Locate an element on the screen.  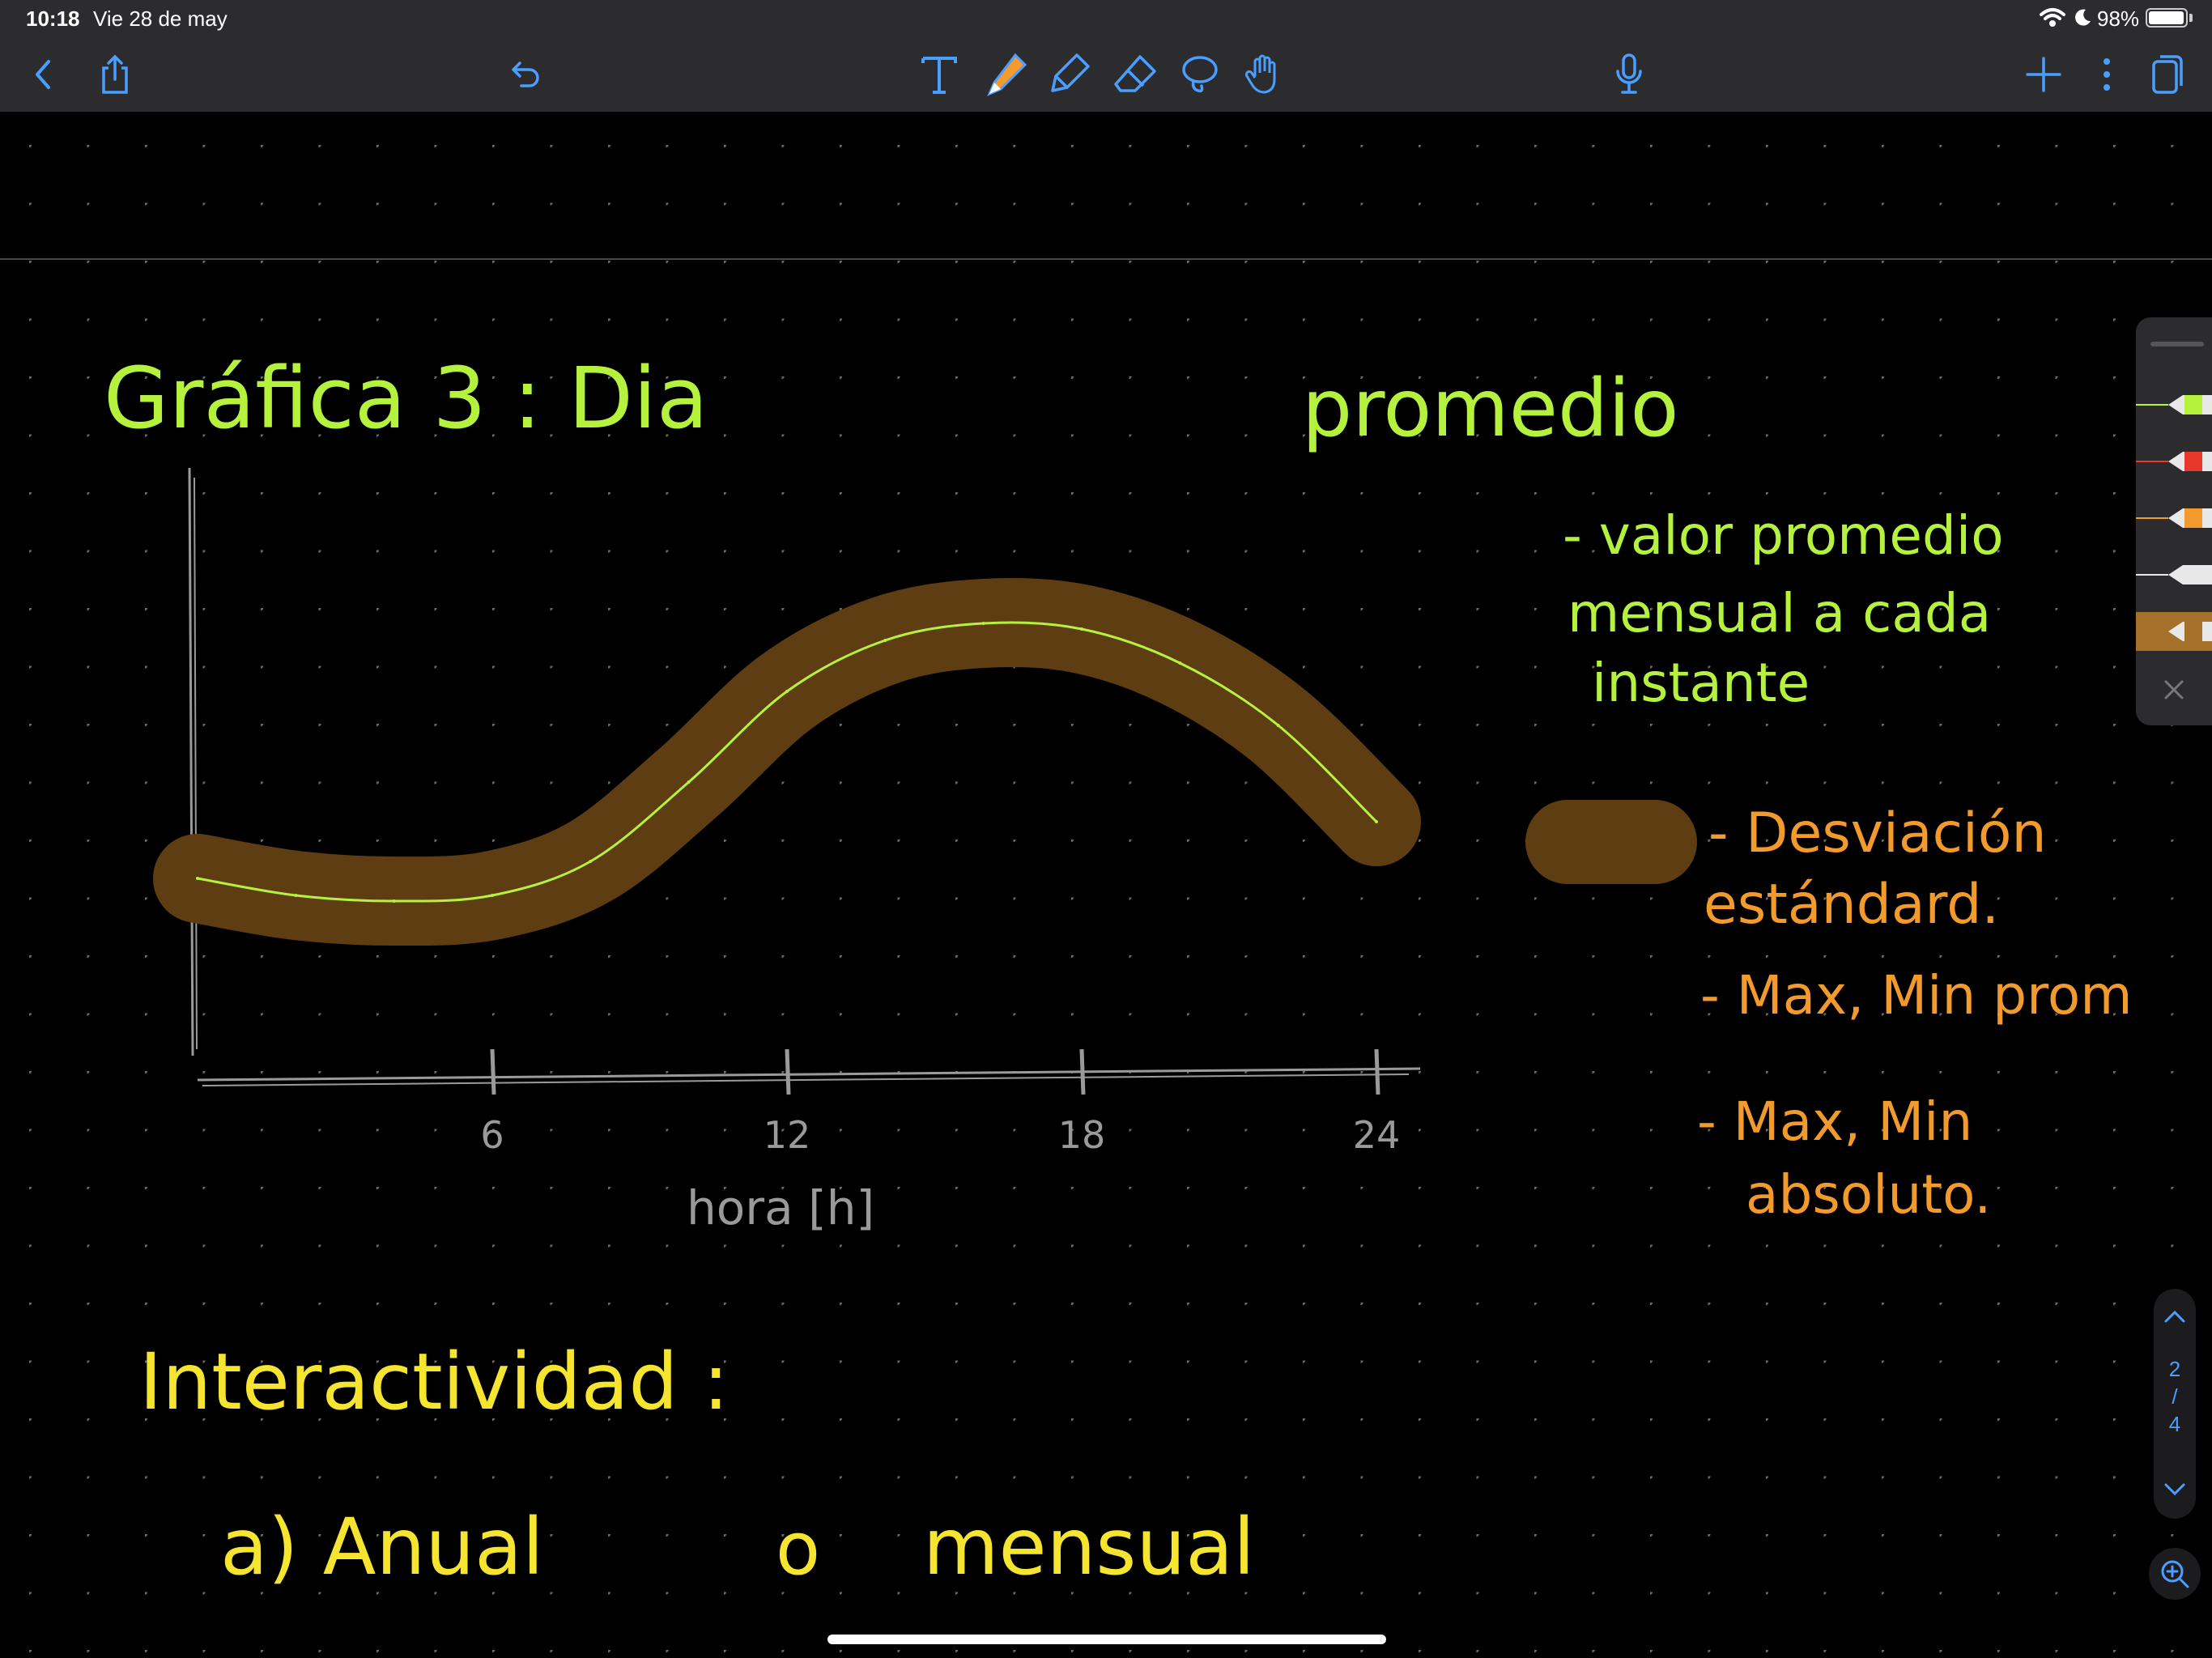
status-date: Vie 28 de may is located at coordinates (161, 18).